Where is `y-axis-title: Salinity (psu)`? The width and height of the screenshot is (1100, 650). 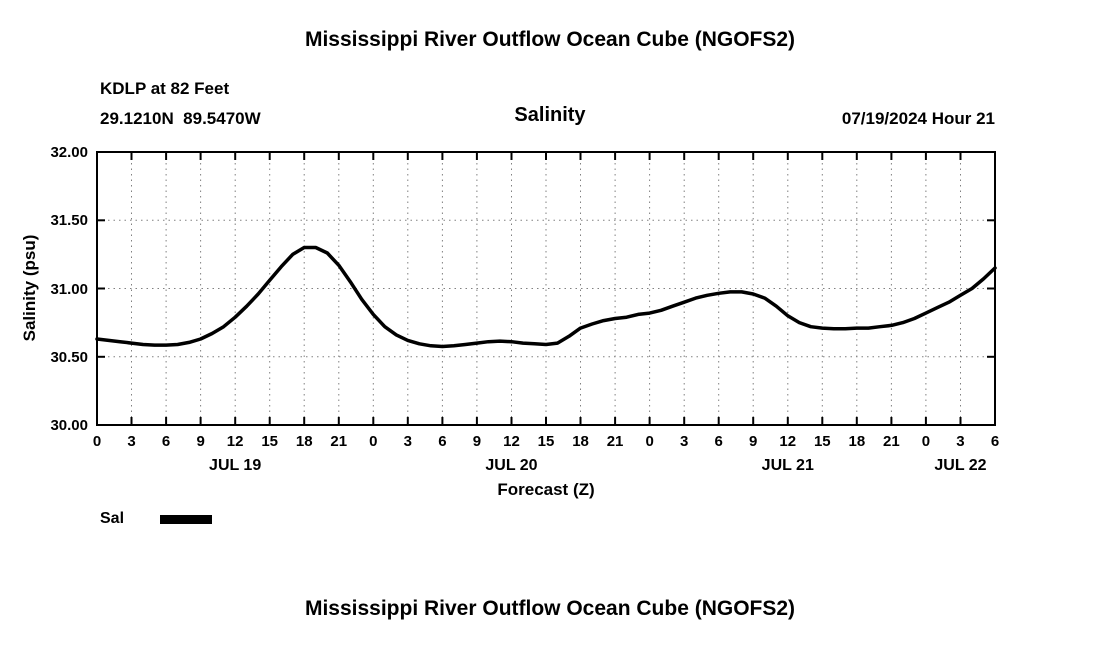 y-axis-title: Salinity (psu) is located at coordinates (29, 288).